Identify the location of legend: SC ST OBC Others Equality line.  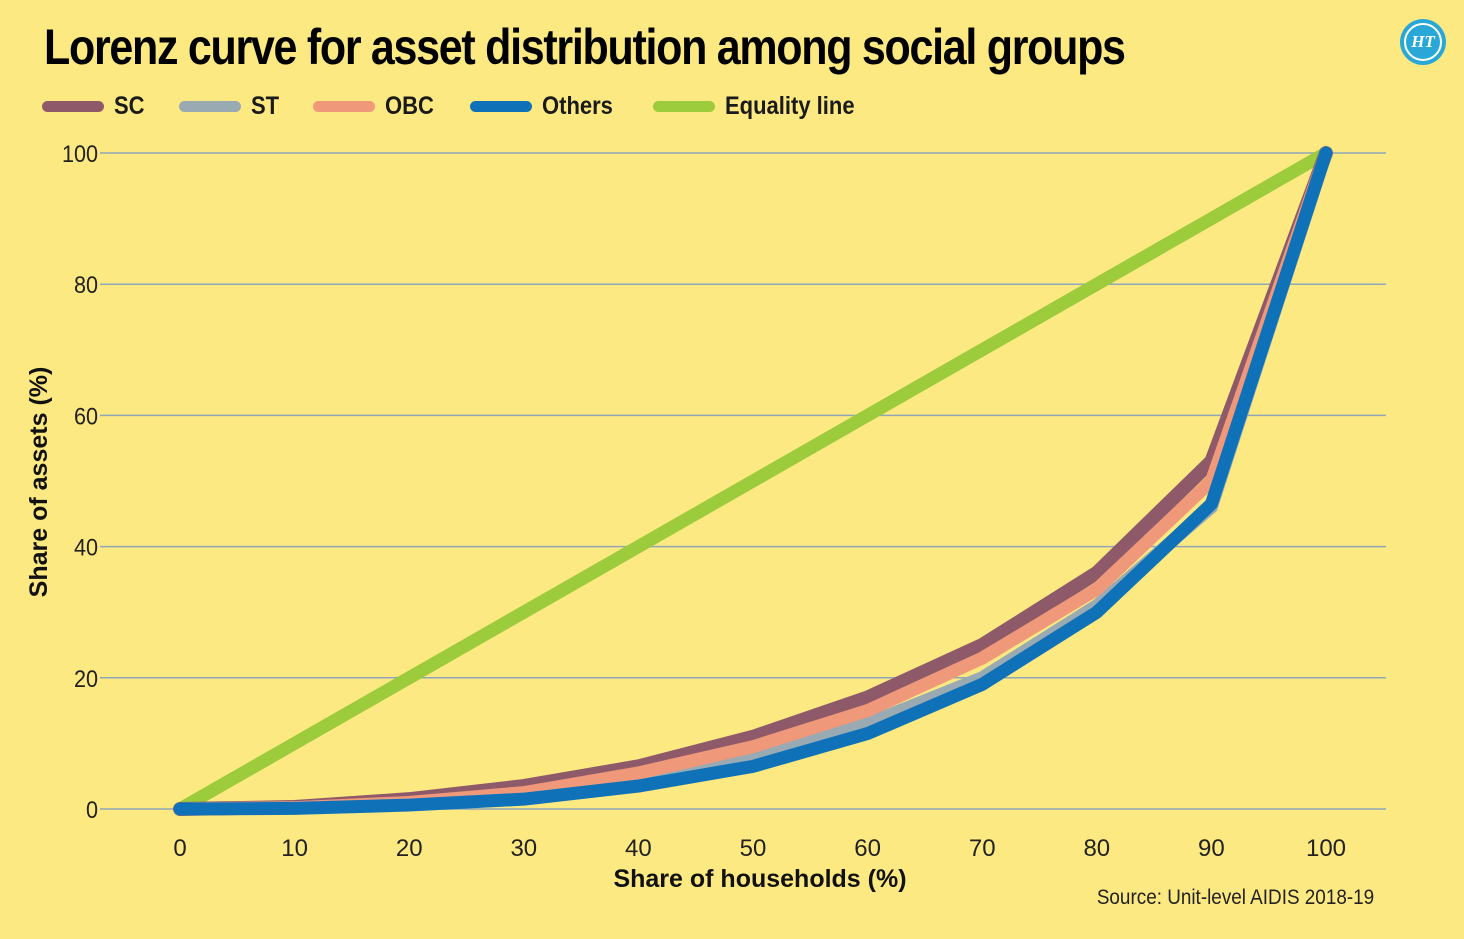
(472, 106).